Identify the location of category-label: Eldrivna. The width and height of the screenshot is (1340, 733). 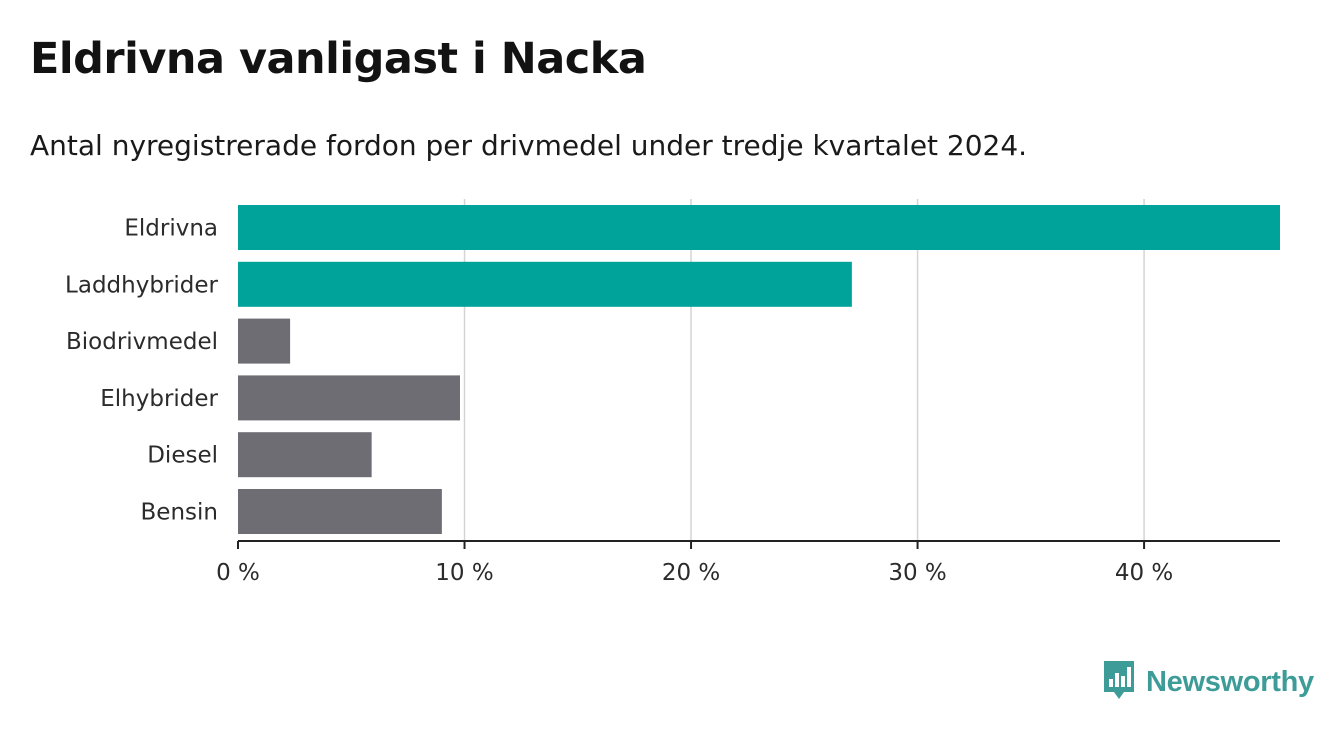
(171, 229).